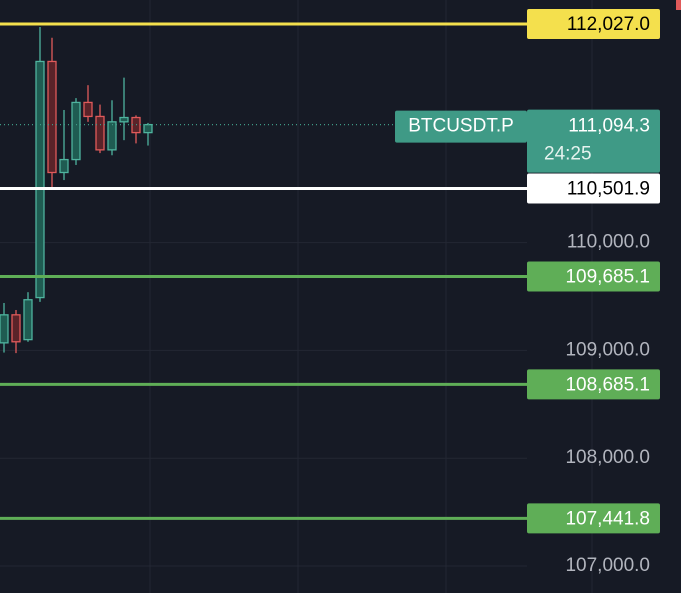 Image resolution: width=681 pixels, height=593 pixels. What do you see at coordinates (607, 518) in the screenshot?
I see `level-label: 107,441.8` at bounding box center [607, 518].